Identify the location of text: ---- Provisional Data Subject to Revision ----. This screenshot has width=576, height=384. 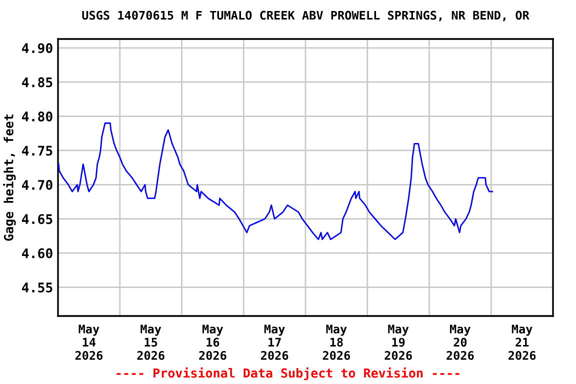
(288, 373).